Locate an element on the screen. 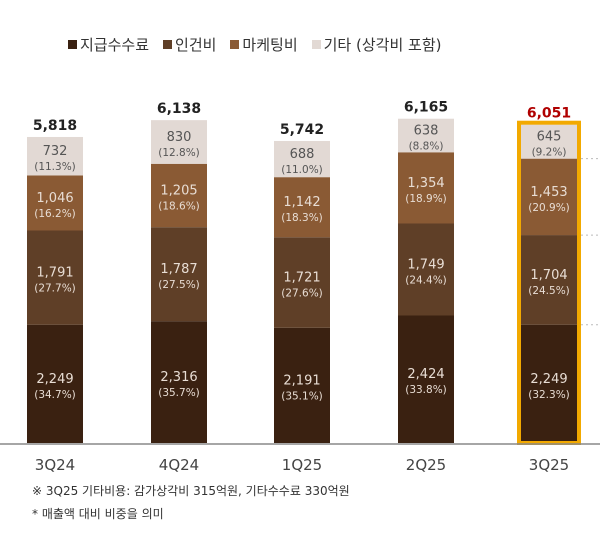 The width and height of the screenshot is (600, 546). share-label: (16.2%) is located at coordinates (55, 214).